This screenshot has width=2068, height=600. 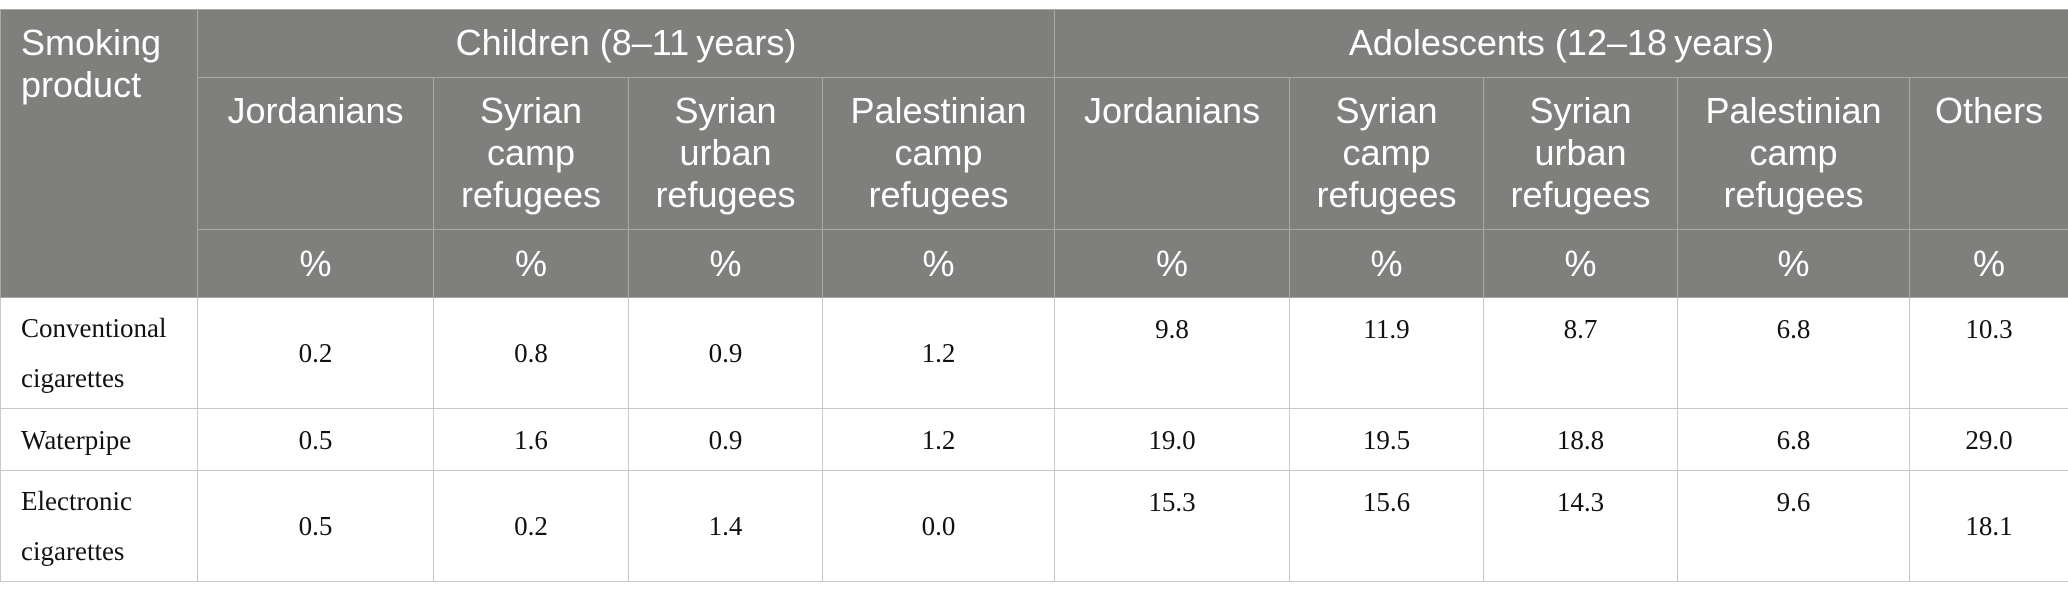 What do you see at coordinates (531, 353) in the screenshot?
I see `table-cell: 0.8` at bounding box center [531, 353].